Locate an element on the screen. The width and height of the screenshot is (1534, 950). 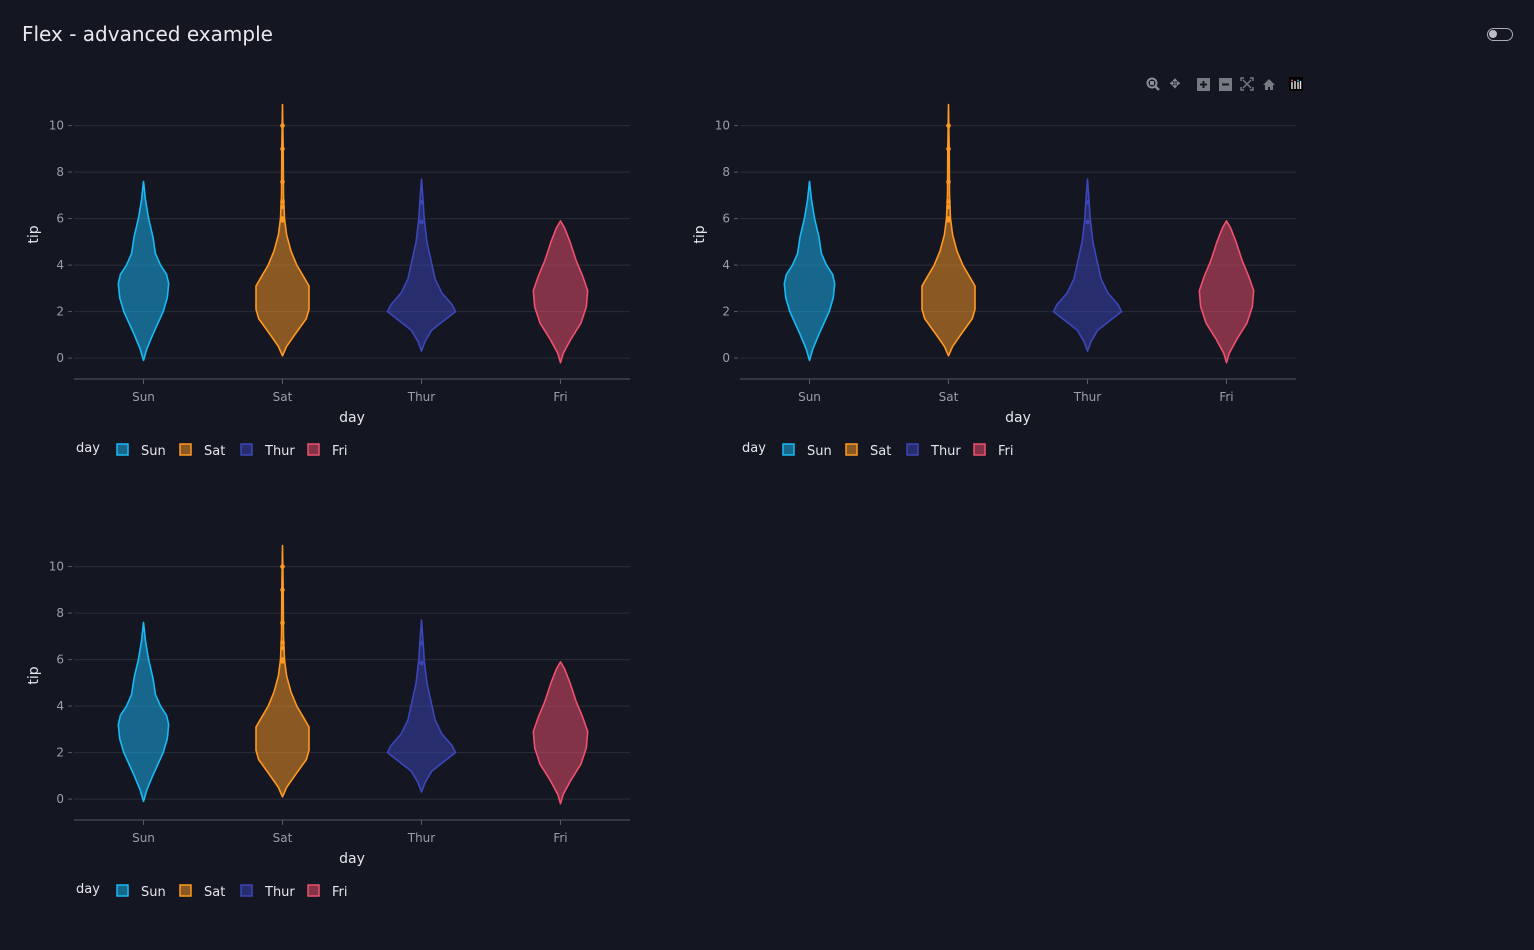
y-tick-label: 0 is located at coordinates (726, 358).